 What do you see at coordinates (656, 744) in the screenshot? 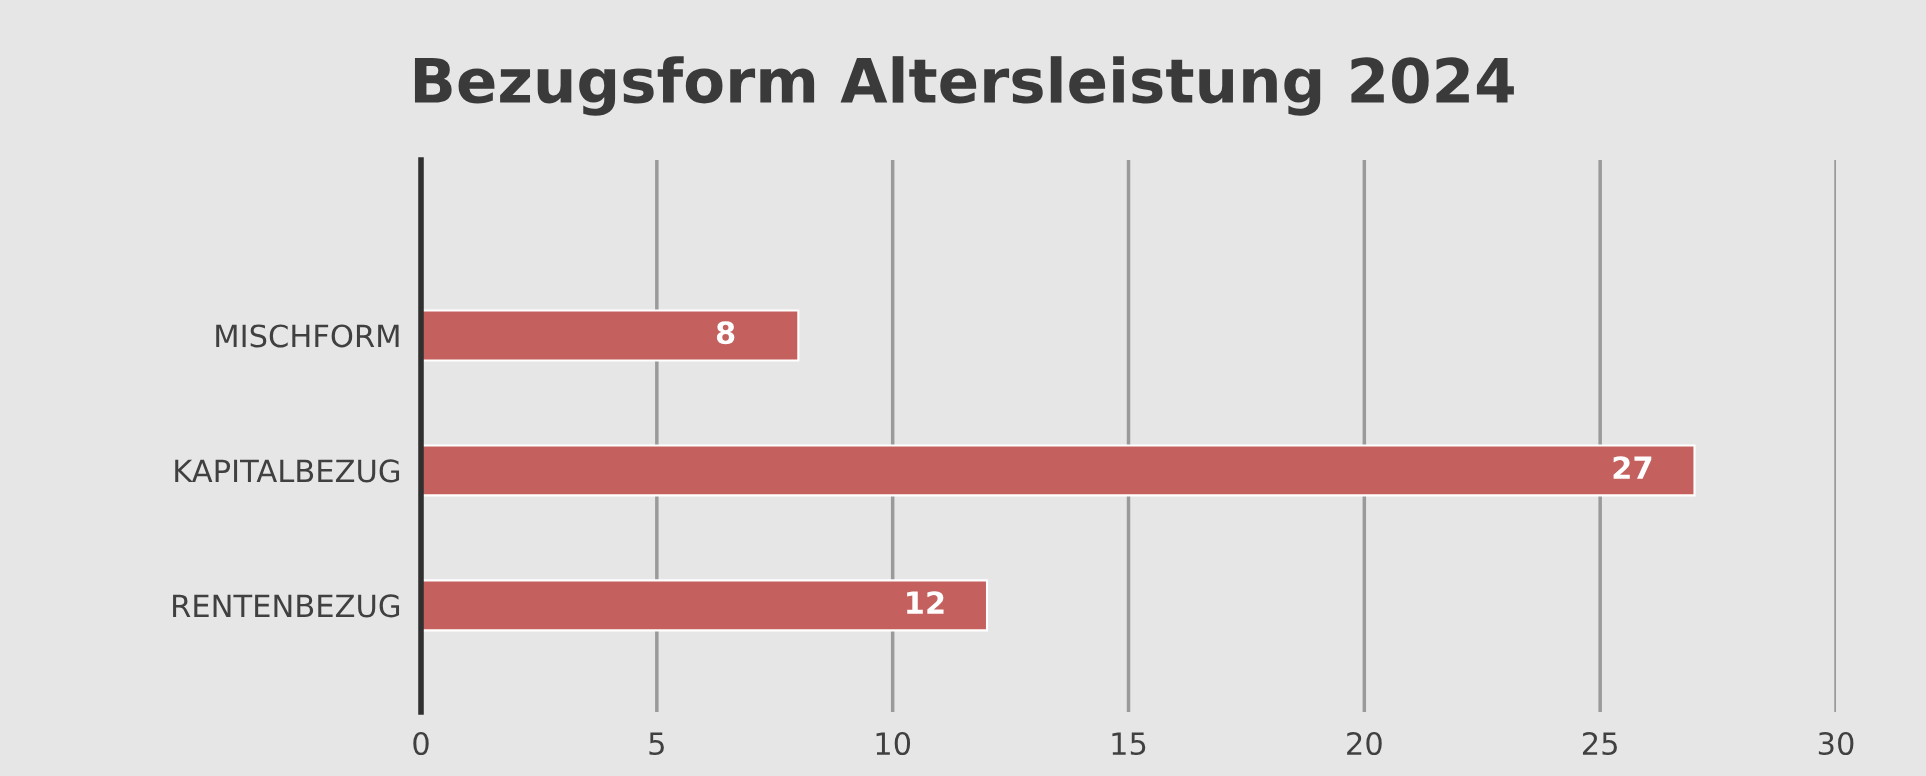
I see `x-tick-label: 5` at bounding box center [656, 744].